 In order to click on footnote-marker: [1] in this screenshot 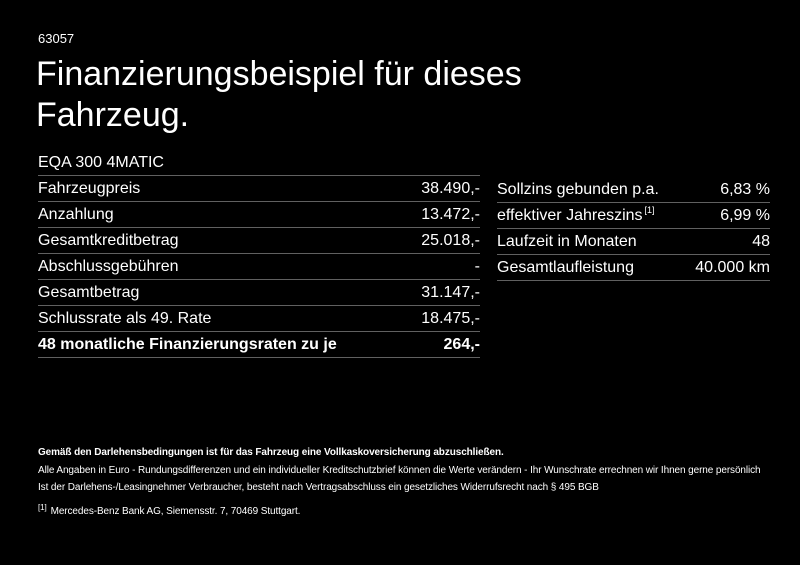, I will do `click(42, 507)`.